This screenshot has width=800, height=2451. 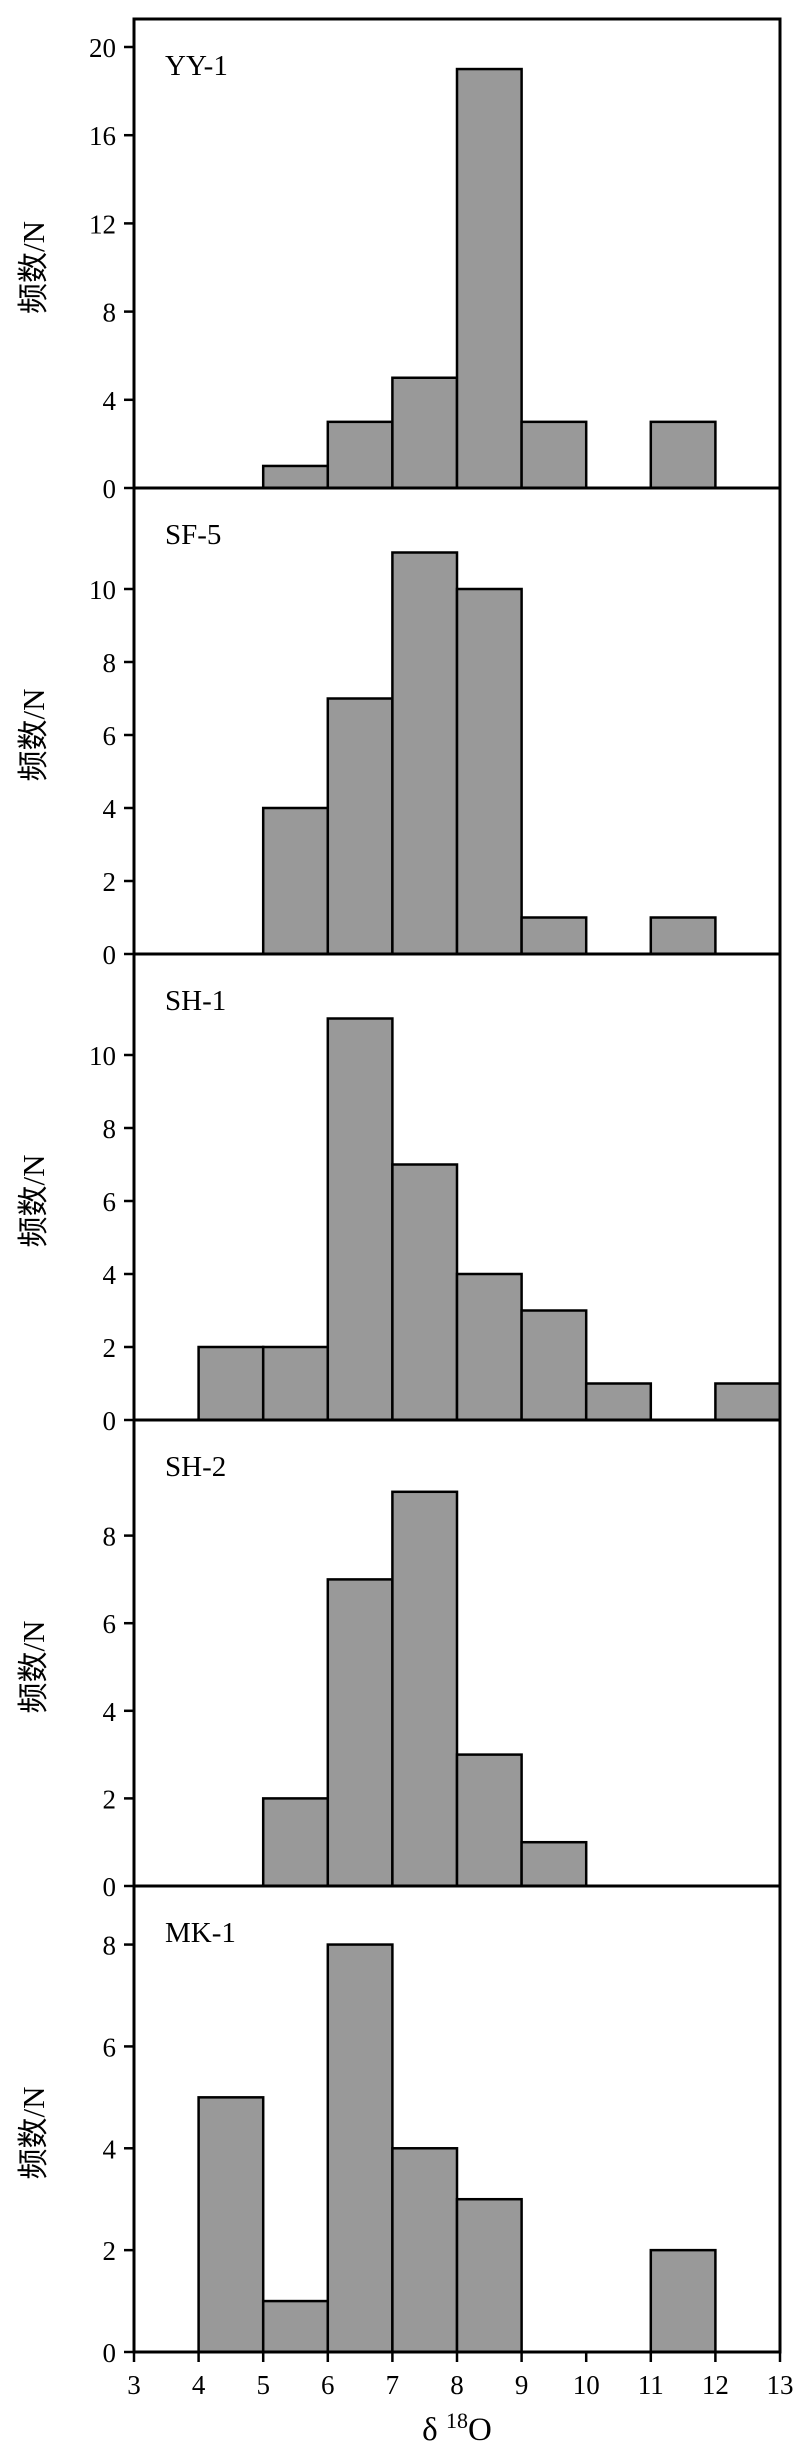 What do you see at coordinates (134, 2385) in the screenshot?
I see `x-tick-label: 3` at bounding box center [134, 2385].